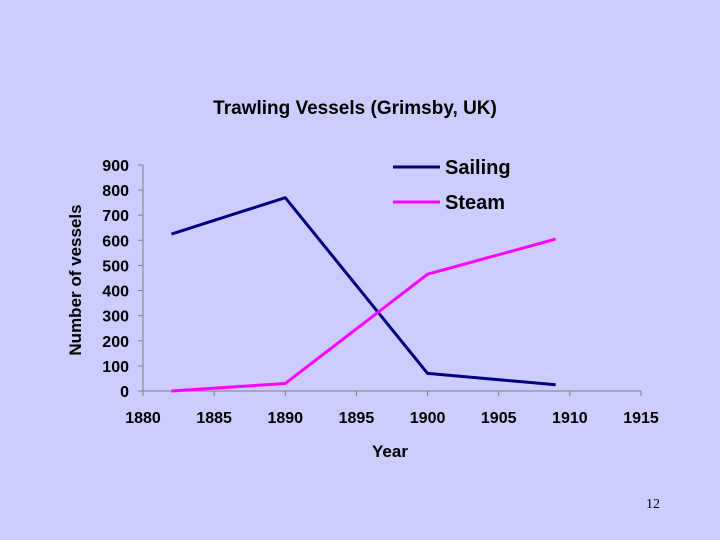 The width and height of the screenshot is (720, 540). What do you see at coordinates (115, 367) in the screenshot?
I see `y-tick-label: 100` at bounding box center [115, 367].